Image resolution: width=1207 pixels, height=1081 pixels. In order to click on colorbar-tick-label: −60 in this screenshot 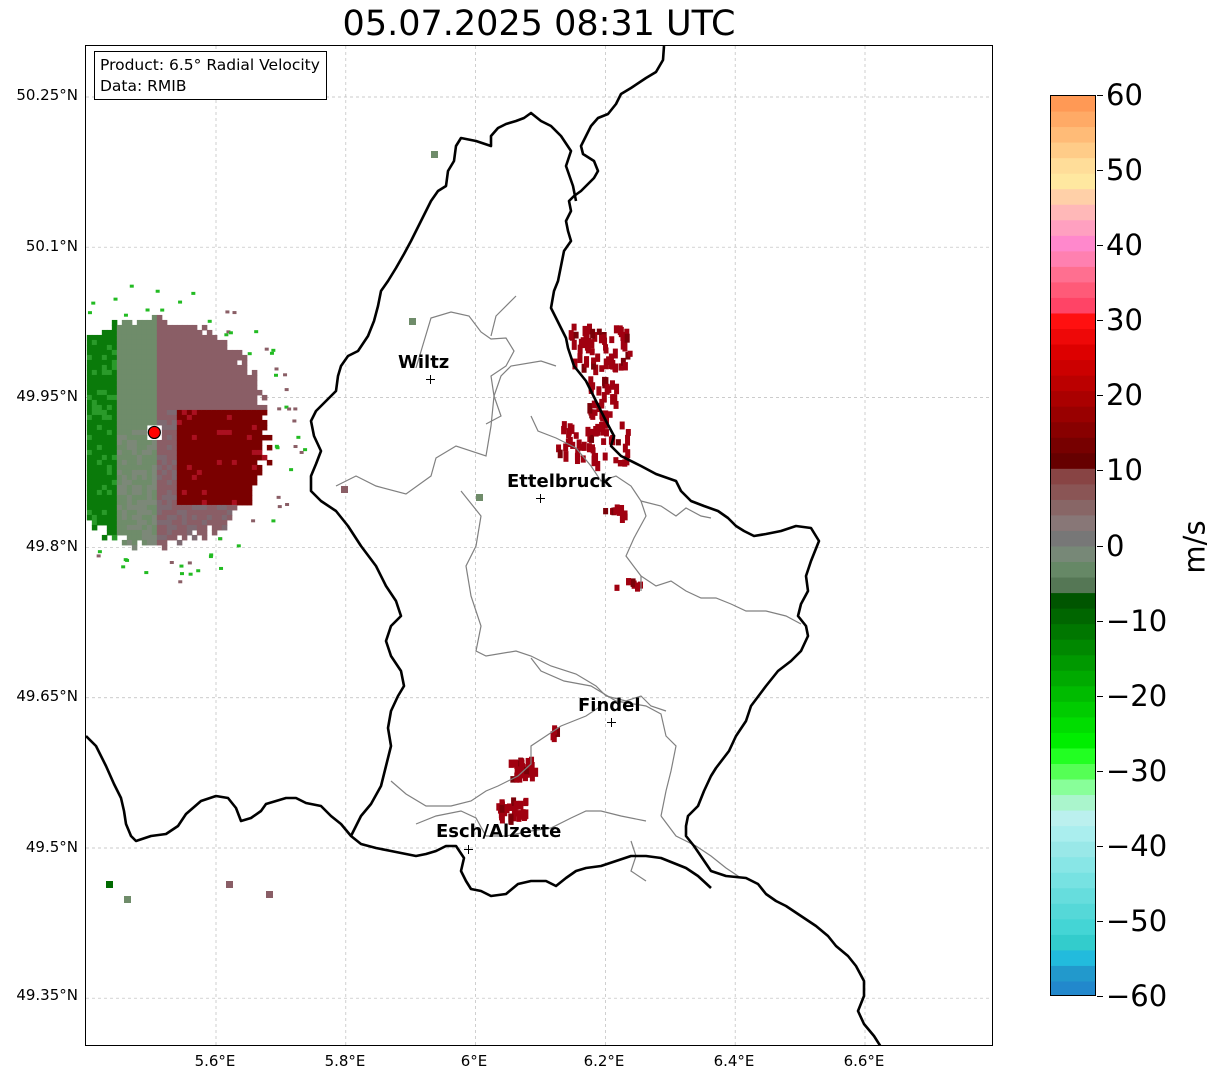, I will do `click(1137, 996)`.